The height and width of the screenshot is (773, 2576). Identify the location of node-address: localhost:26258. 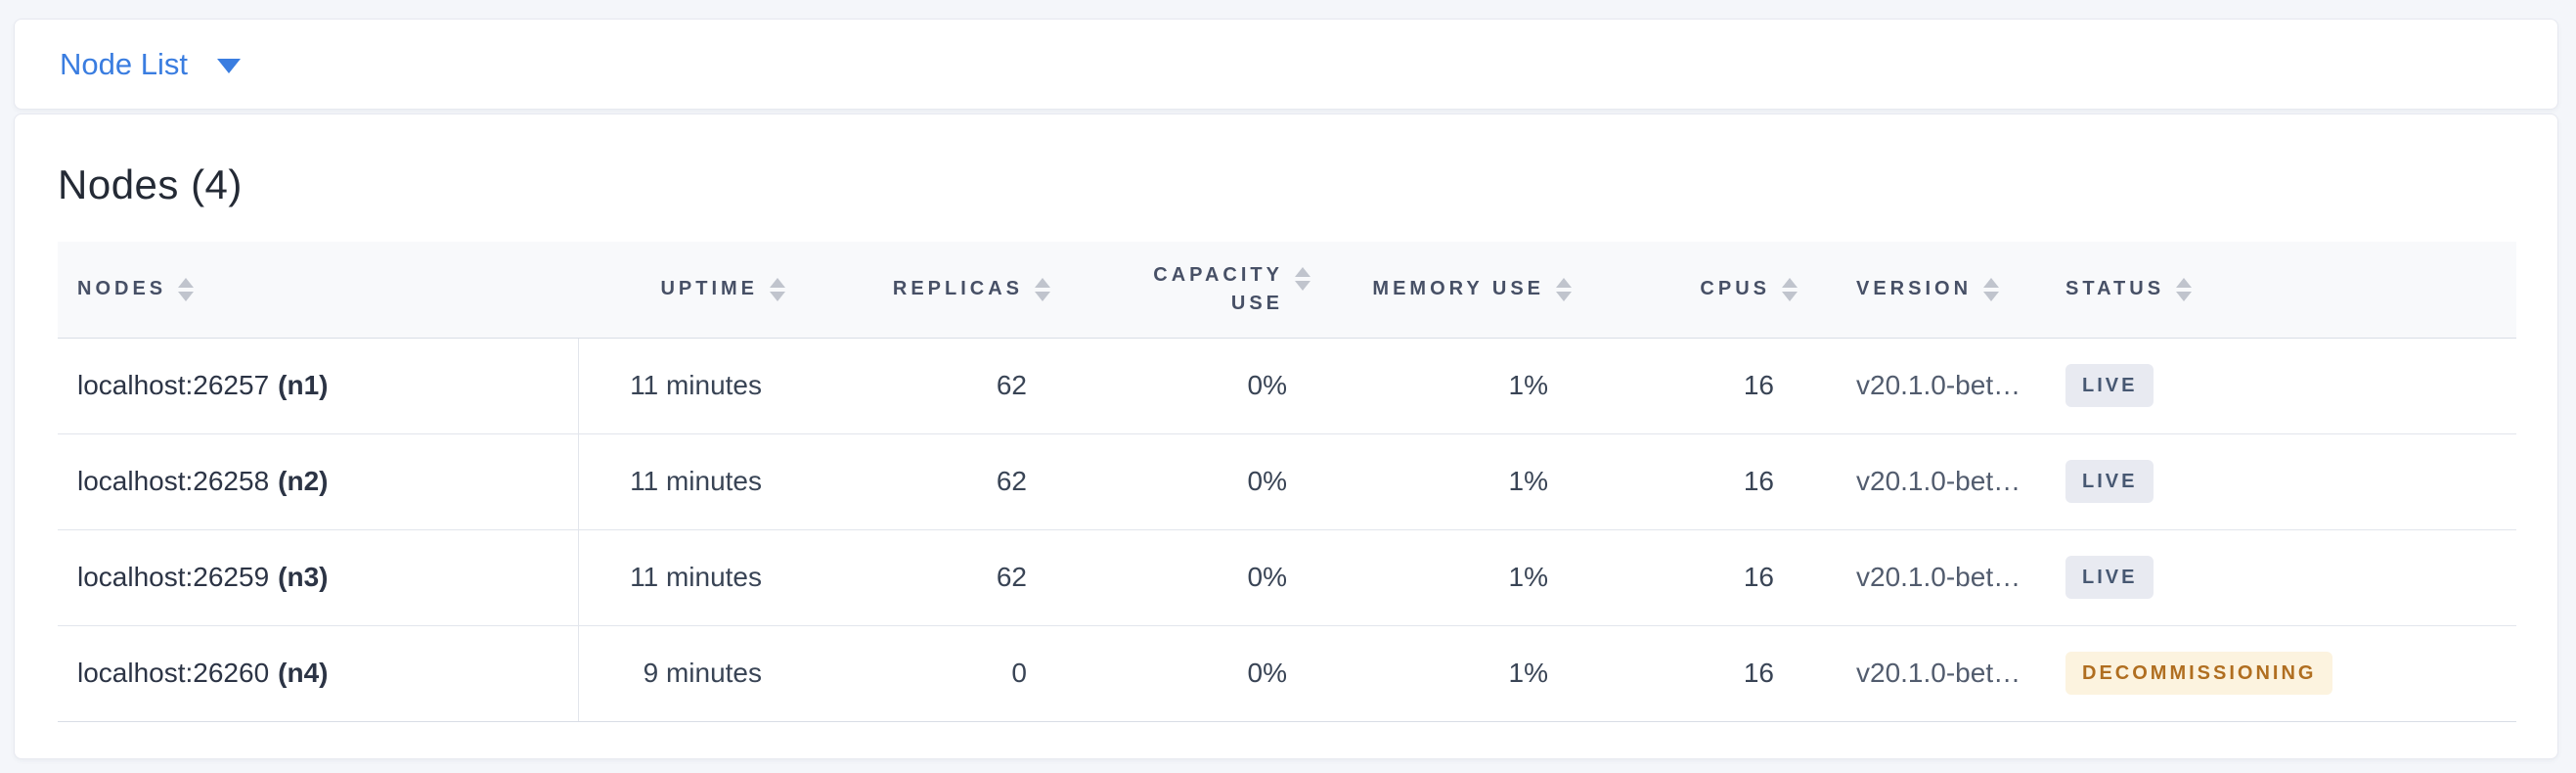
(173, 481).